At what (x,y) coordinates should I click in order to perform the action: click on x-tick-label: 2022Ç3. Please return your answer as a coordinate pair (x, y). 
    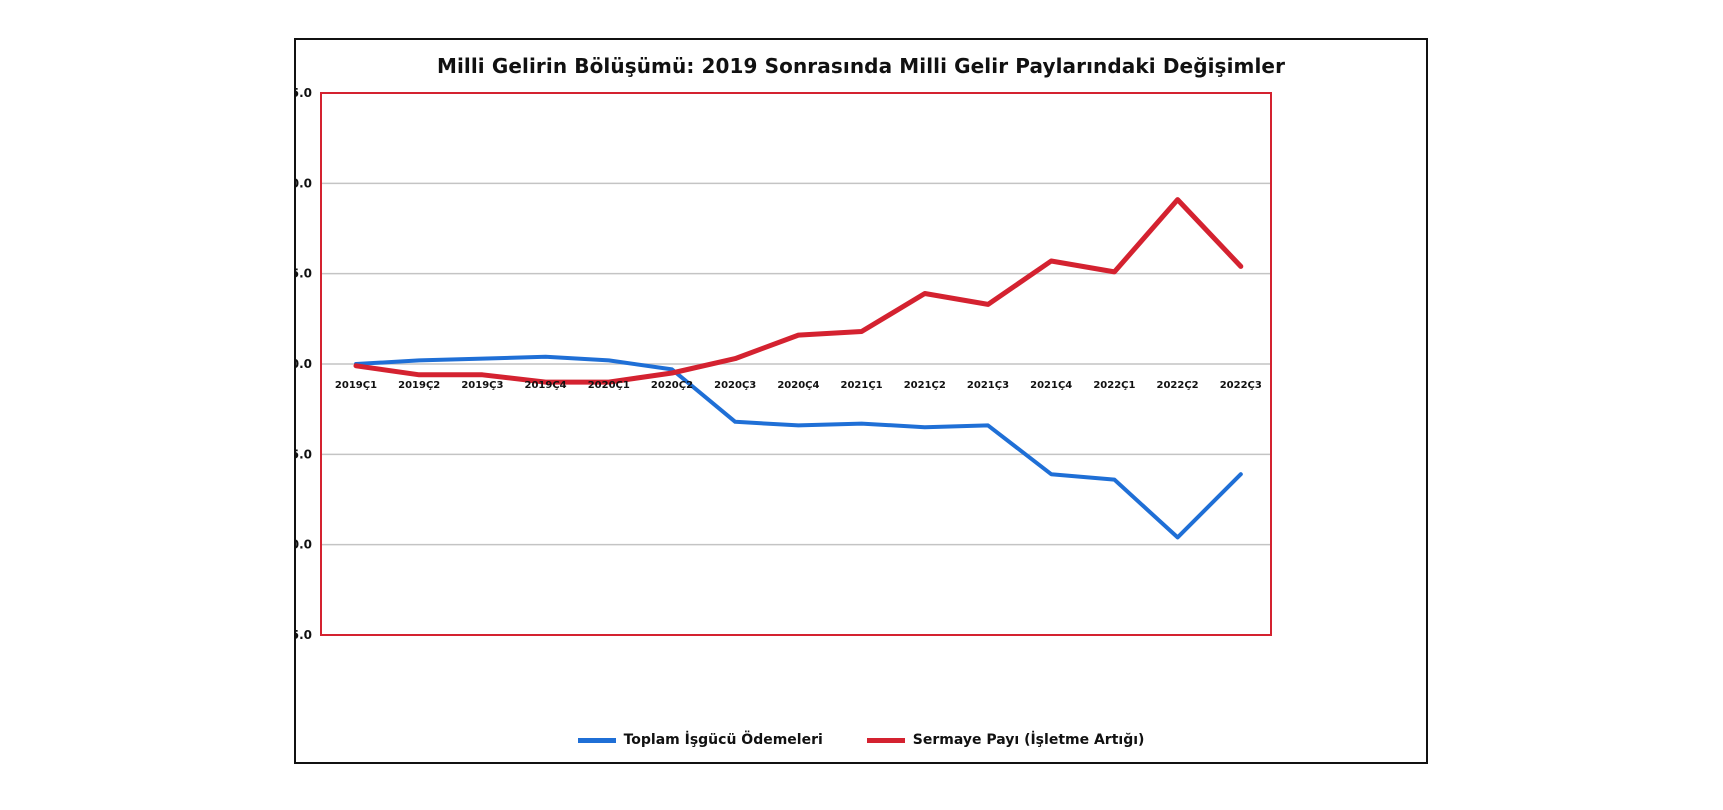
    Looking at the image, I should click on (1241, 385).